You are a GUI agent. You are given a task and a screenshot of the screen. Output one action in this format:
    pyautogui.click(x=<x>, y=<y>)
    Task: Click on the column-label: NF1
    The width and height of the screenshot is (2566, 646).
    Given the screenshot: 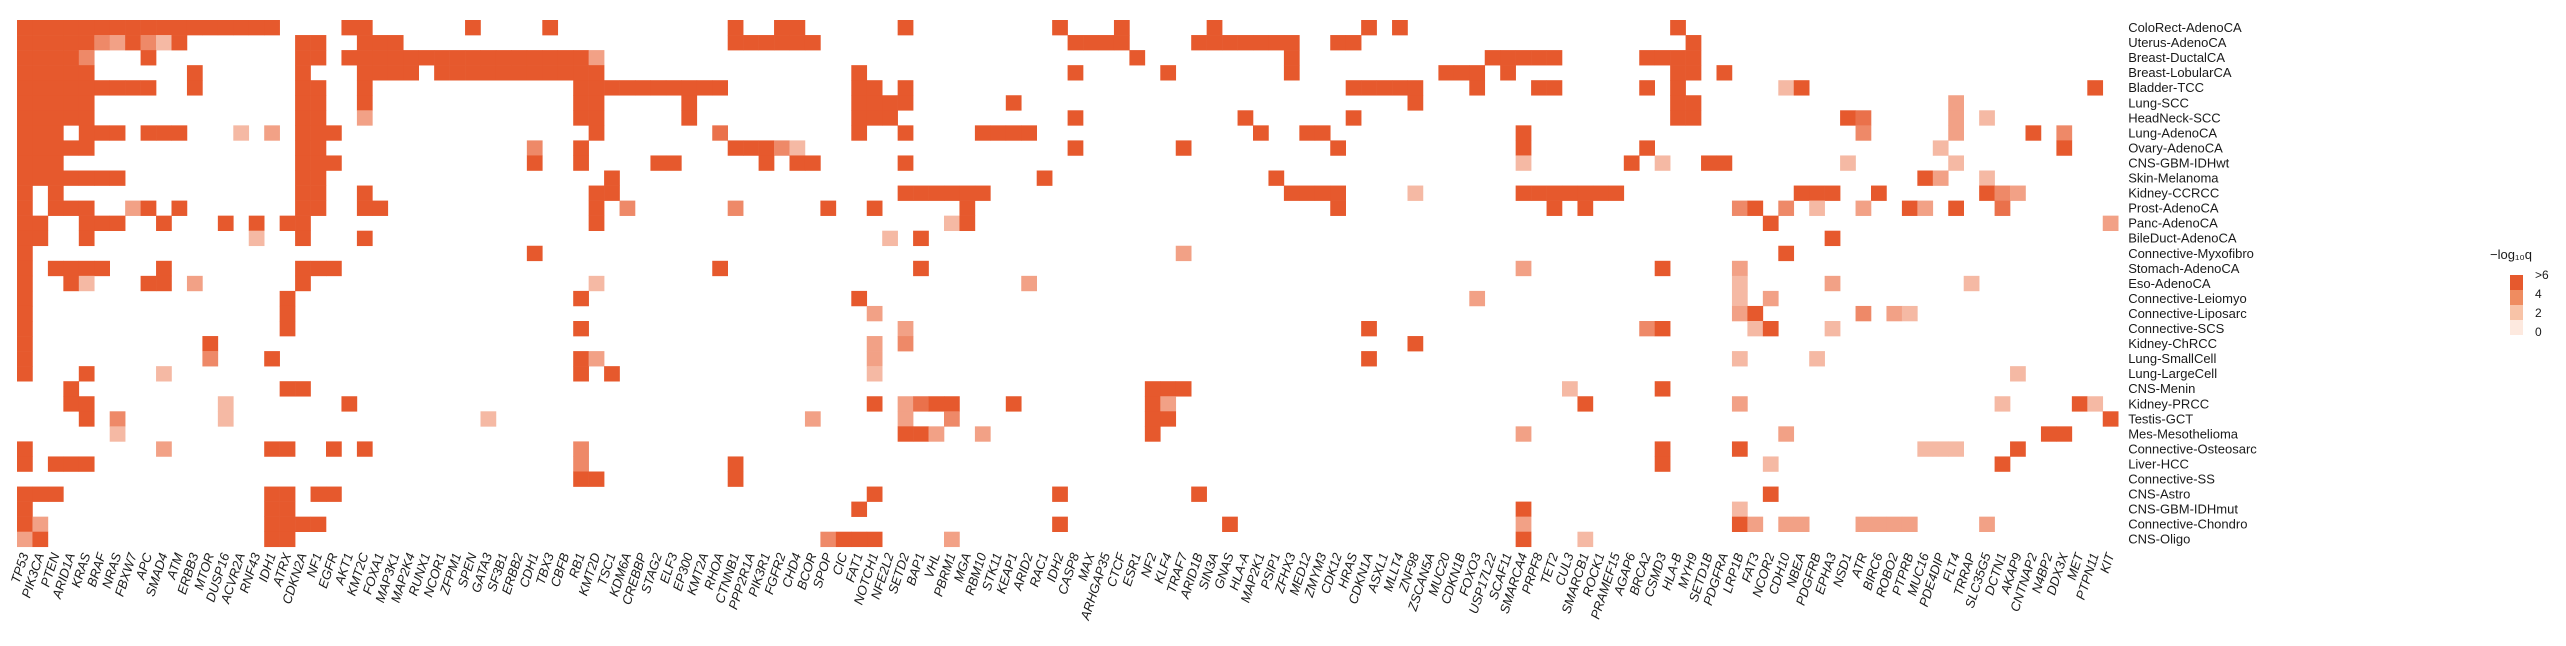 What is the action you would take?
    pyautogui.click(x=314, y=565)
    